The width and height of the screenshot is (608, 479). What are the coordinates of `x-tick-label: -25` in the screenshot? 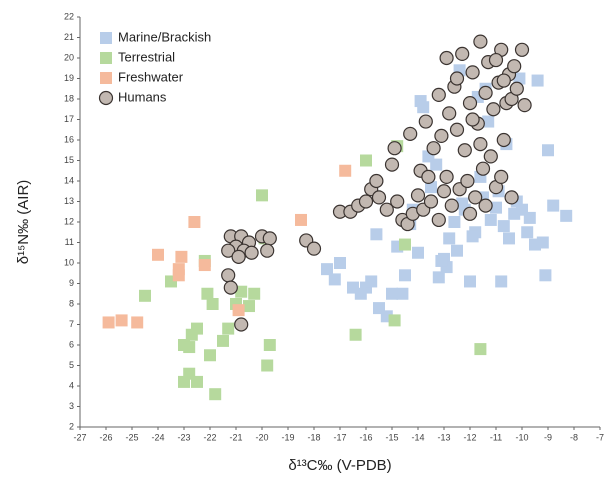 It's located at (131, 437).